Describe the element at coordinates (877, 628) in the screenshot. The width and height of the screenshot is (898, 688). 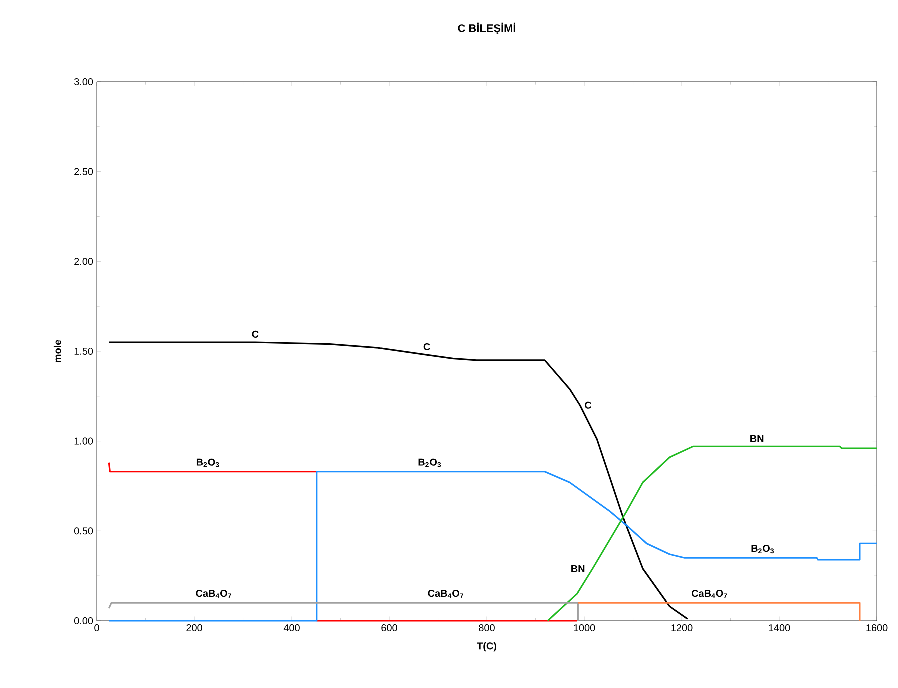
I see `x-tick-label: 1600` at that location.